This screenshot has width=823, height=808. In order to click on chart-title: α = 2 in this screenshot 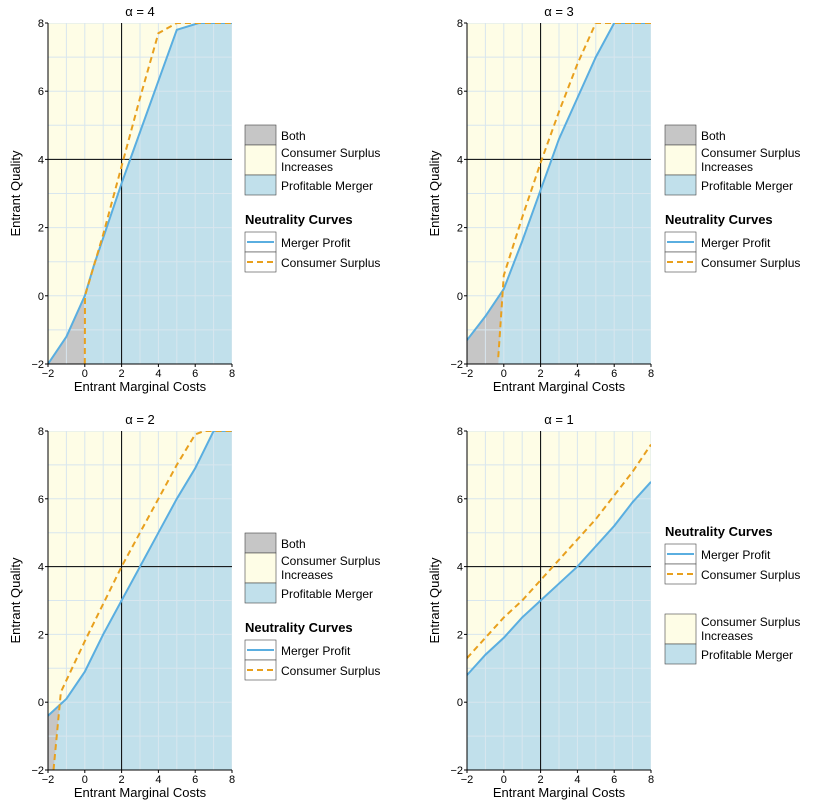, I will do `click(140, 419)`.